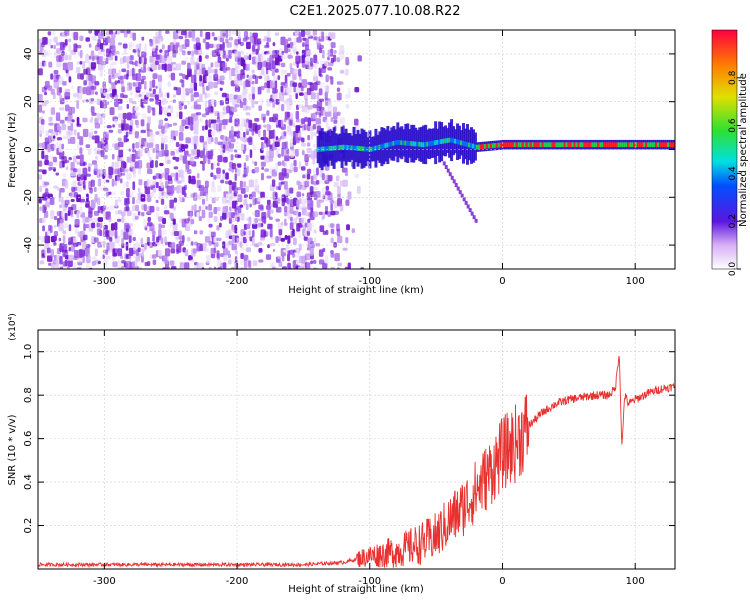 The width and height of the screenshot is (750, 604). What do you see at coordinates (28, 149) in the screenshot?
I see `y-tick-label: 0` at bounding box center [28, 149].